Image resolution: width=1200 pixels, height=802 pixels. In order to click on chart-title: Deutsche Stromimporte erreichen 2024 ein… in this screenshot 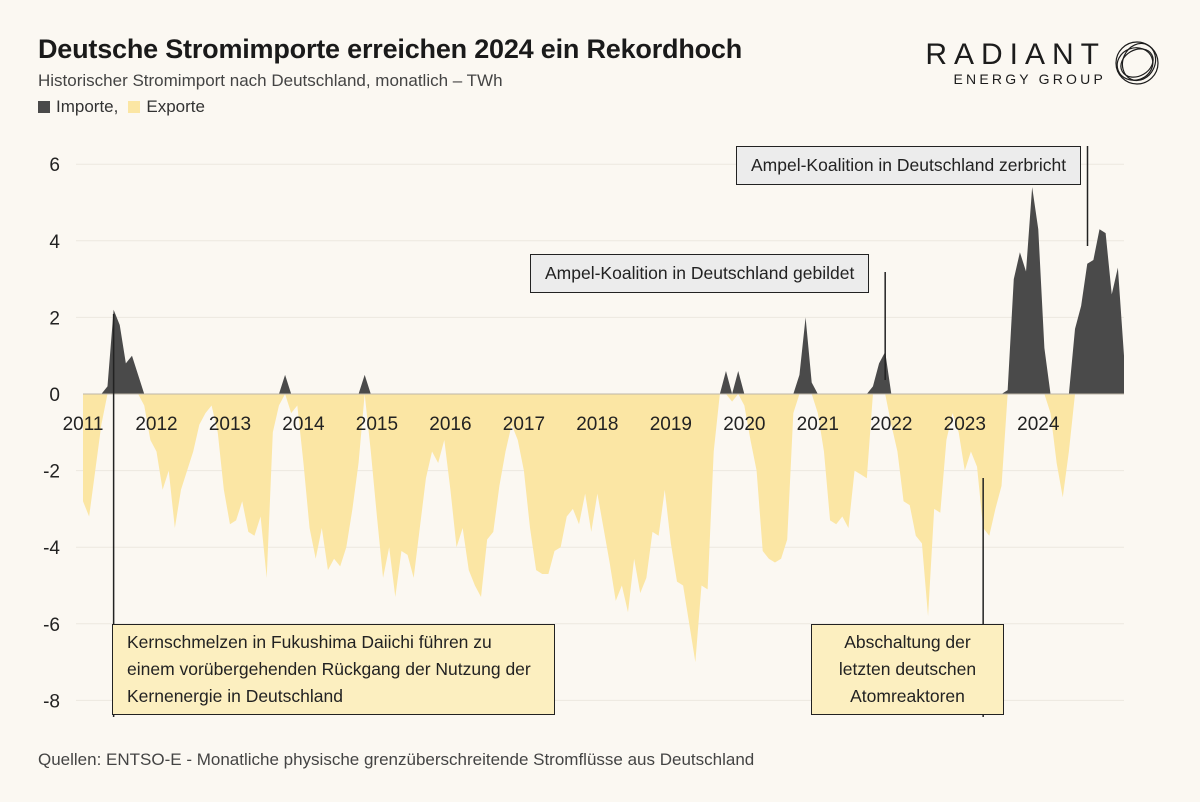, I will do `click(390, 49)`.